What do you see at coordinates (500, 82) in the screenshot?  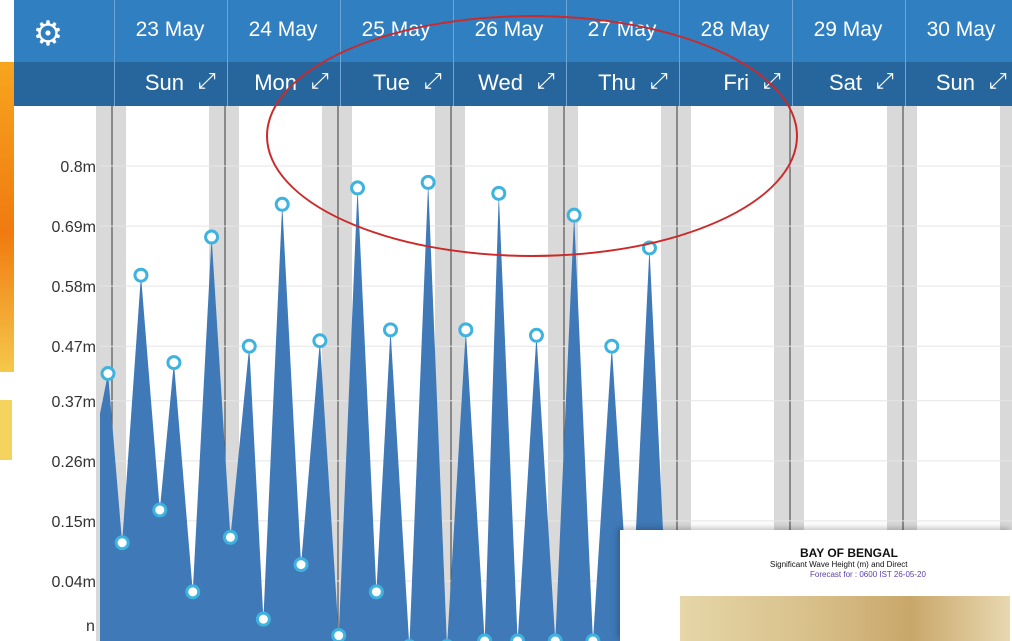 I see `day-label: Wed` at bounding box center [500, 82].